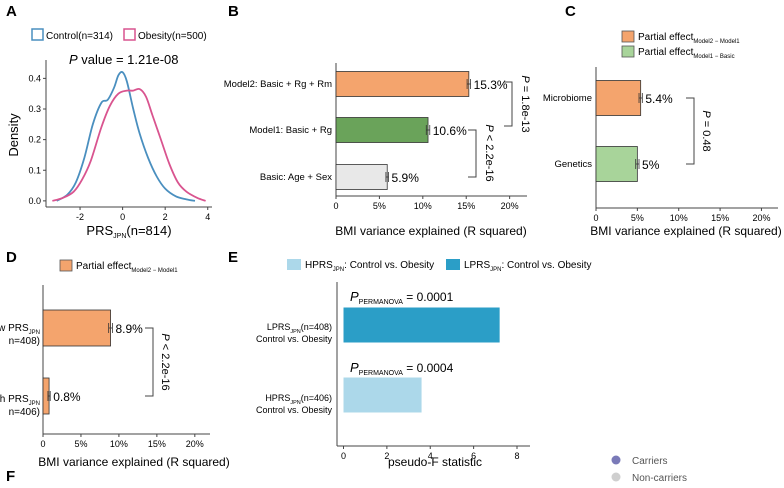 The height and width of the screenshot is (488, 784). I want to click on cat-d1-sub: JPN, so click(34, 333).